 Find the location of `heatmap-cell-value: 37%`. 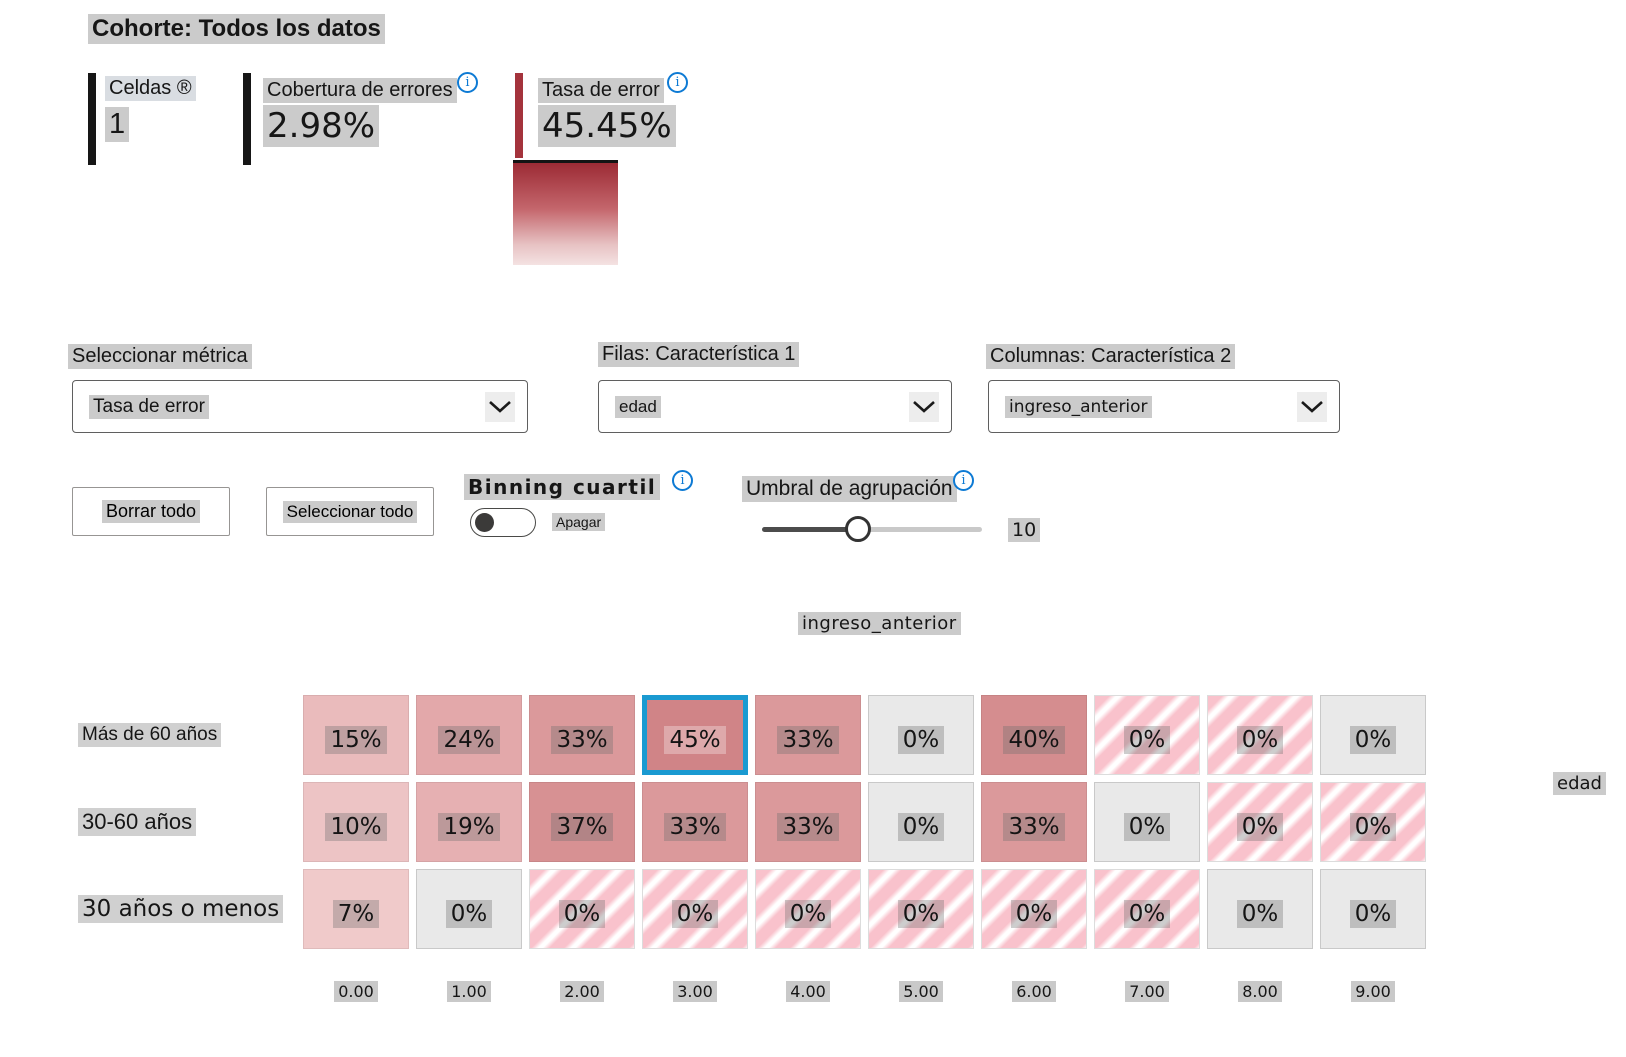

heatmap-cell-value: 37% is located at coordinates (582, 827).